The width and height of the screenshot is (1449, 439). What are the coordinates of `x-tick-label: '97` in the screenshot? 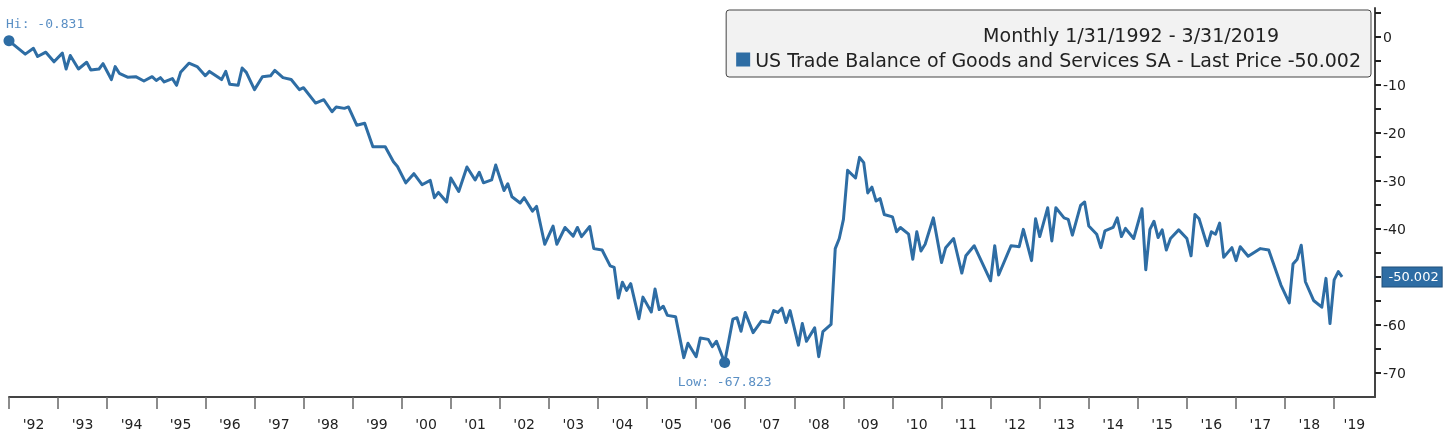 It's located at (278, 424).